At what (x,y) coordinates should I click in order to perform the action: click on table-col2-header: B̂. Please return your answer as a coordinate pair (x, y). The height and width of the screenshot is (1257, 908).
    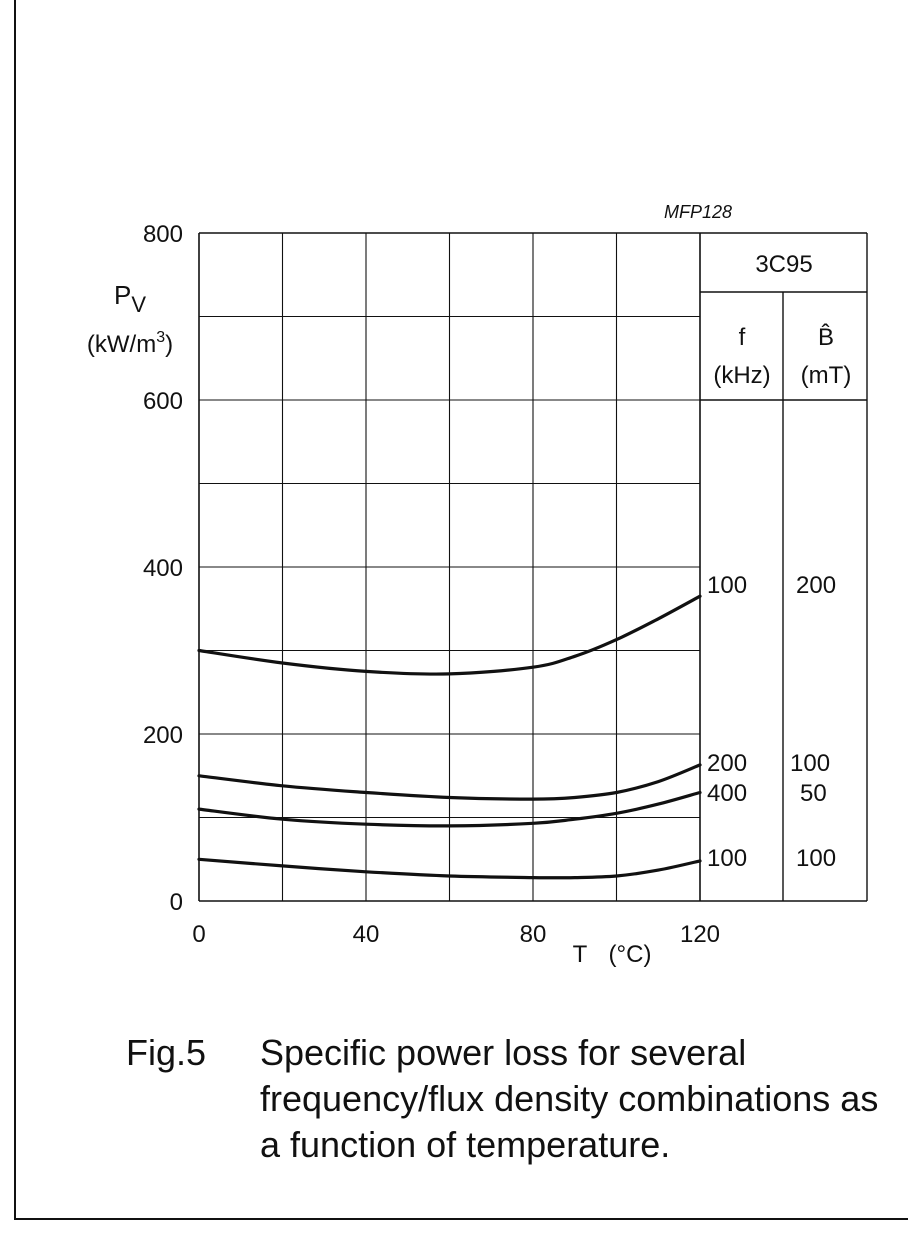
    Looking at the image, I should click on (826, 337).